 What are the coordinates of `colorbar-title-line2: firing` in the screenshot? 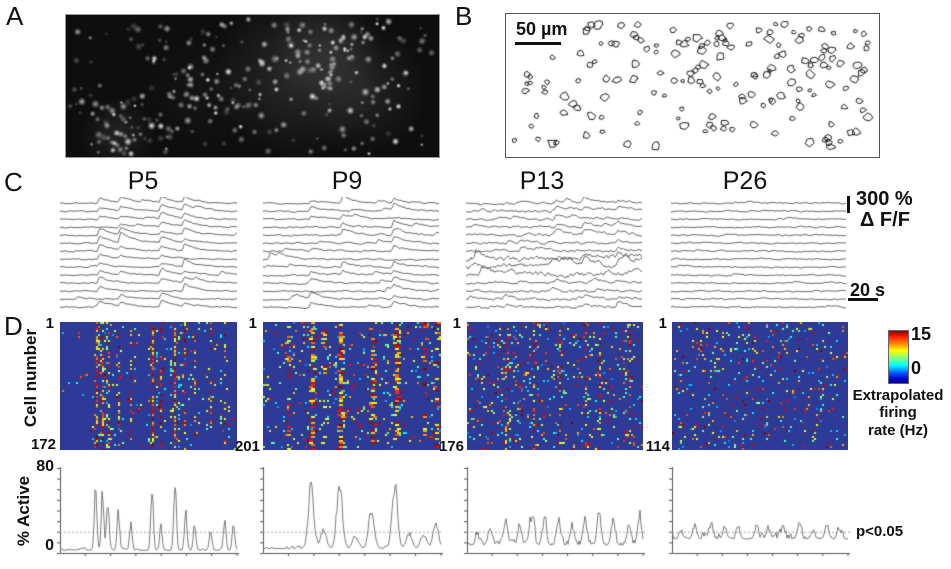 It's located at (898, 413).